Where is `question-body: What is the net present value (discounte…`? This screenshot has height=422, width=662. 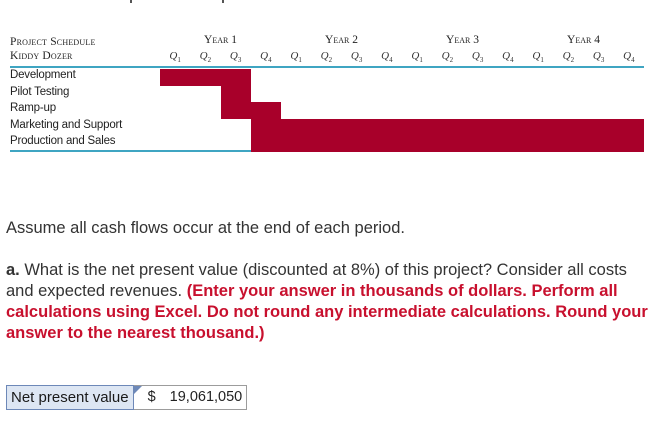 question-body: What is the net present value (discounte… is located at coordinates (316, 280).